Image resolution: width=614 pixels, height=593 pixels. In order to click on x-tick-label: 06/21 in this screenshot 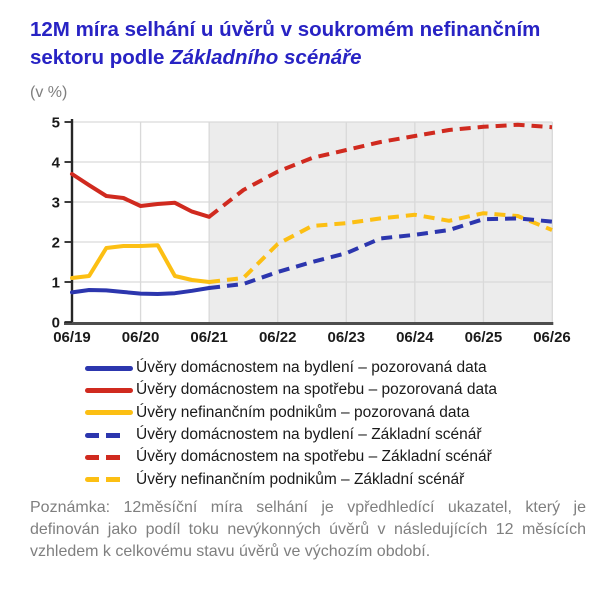, I will do `click(209, 337)`.